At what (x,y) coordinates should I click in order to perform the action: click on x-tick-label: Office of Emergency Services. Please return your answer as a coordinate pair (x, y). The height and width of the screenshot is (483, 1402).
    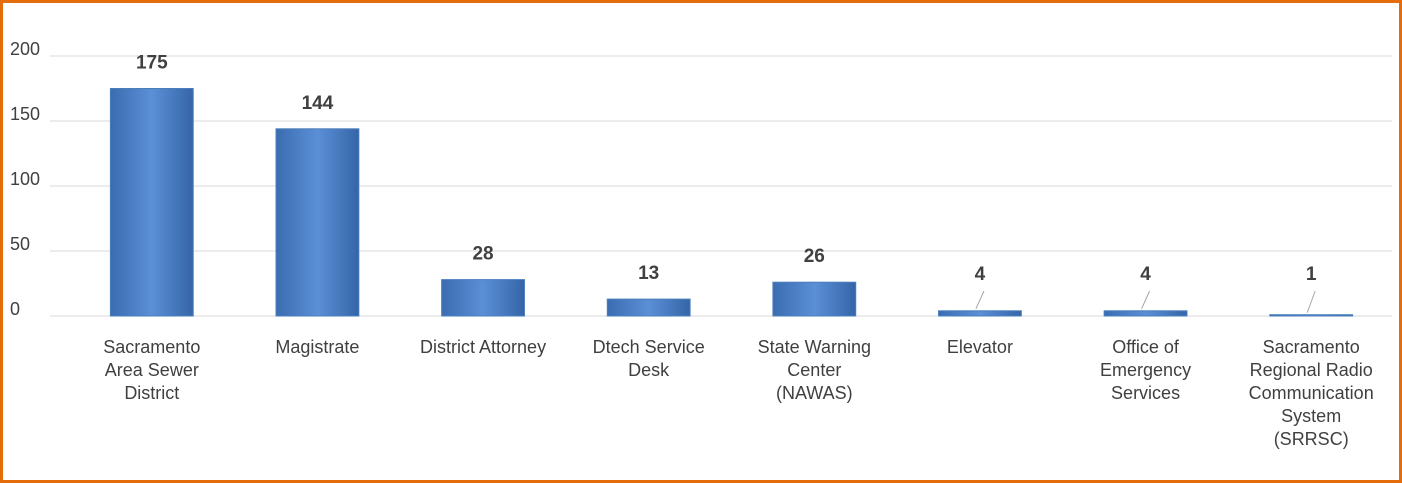
    Looking at the image, I should click on (1145, 370).